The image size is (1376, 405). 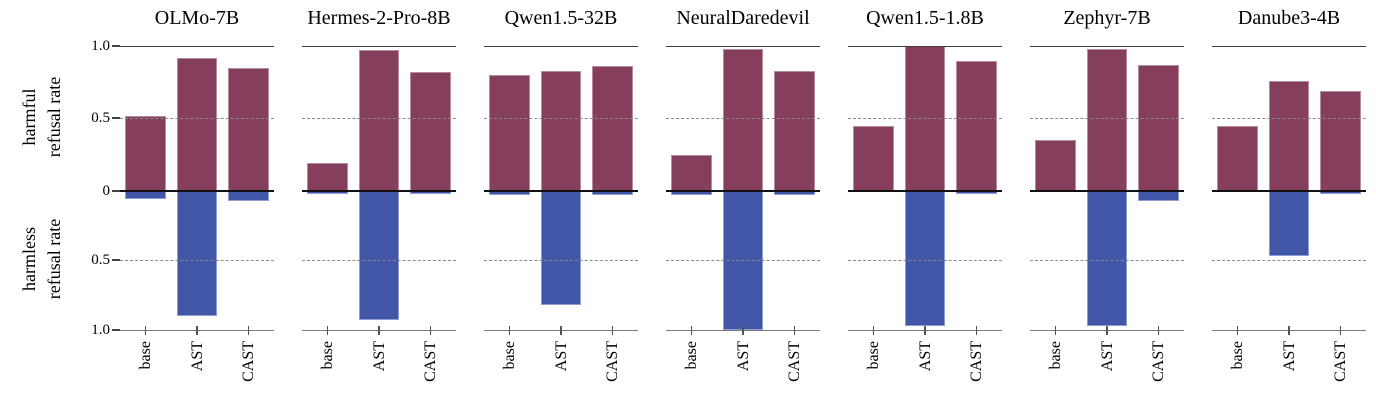 I want to click on y-axis-label-harmful-line1: harmful, so click(x=29, y=117).